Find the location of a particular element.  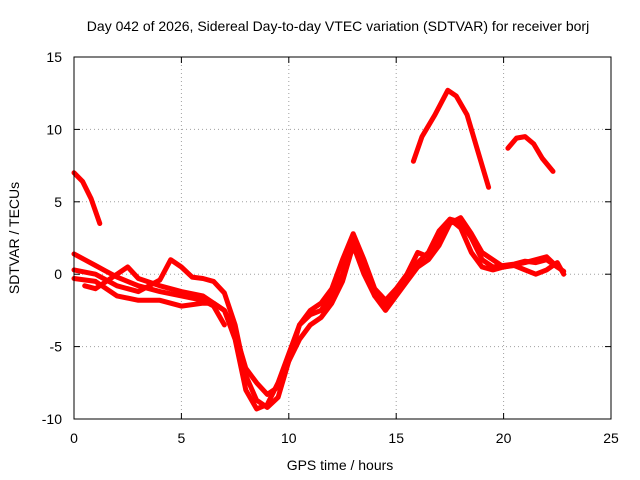

y-tick-label: 0 is located at coordinates (58, 274).